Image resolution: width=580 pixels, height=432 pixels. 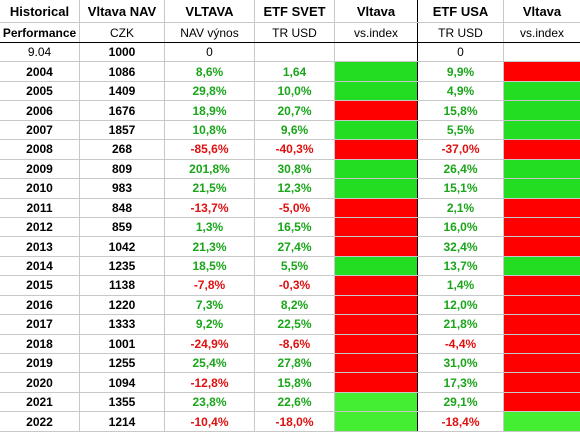 What do you see at coordinates (122, 402) in the screenshot?
I see `nav-cell: 1355` at bounding box center [122, 402].